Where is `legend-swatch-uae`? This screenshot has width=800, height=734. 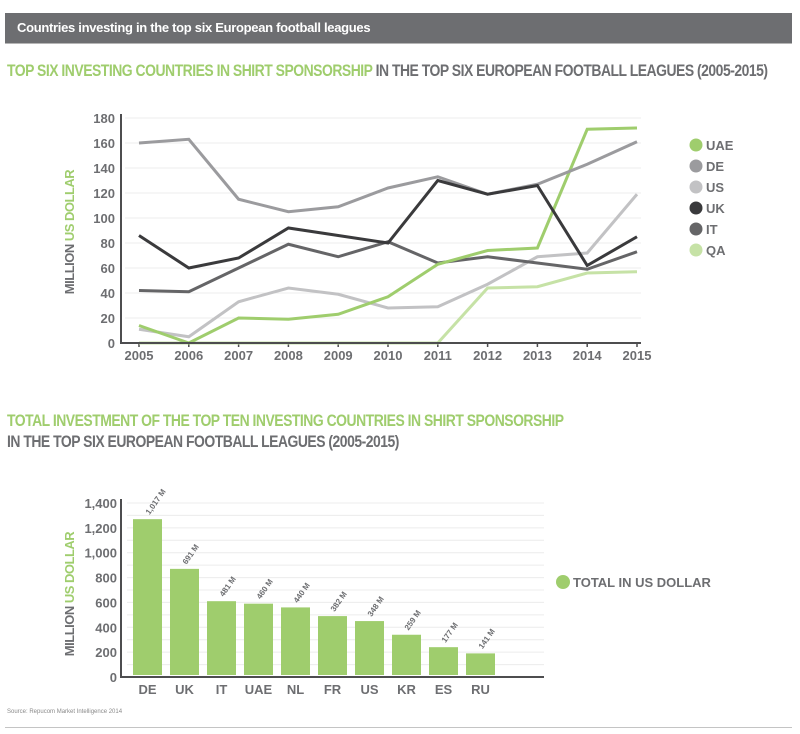 legend-swatch-uae is located at coordinates (696, 145).